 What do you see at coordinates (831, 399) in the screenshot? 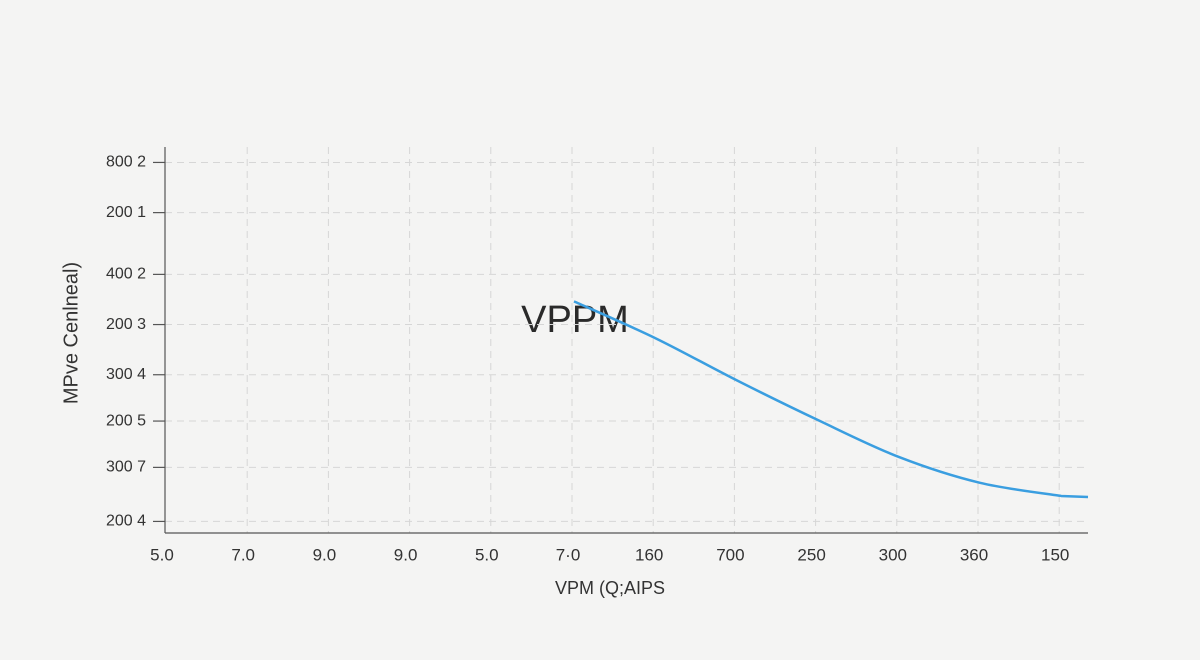
I see `data-line` at bounding box center [831, 399].